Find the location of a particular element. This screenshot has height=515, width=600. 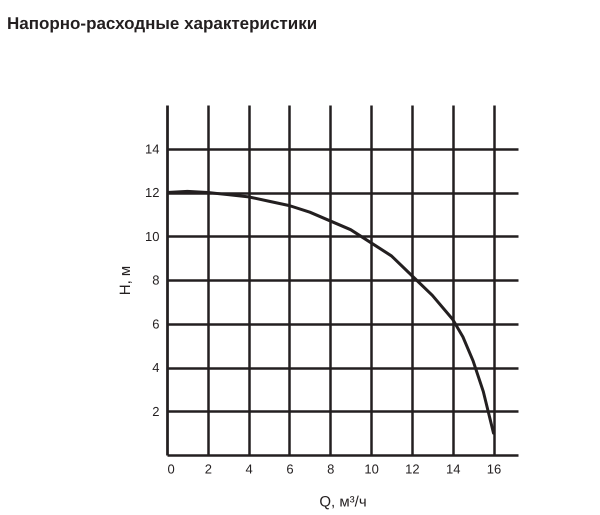

y-tick-label: 8 is located at coordinates (156, 280).